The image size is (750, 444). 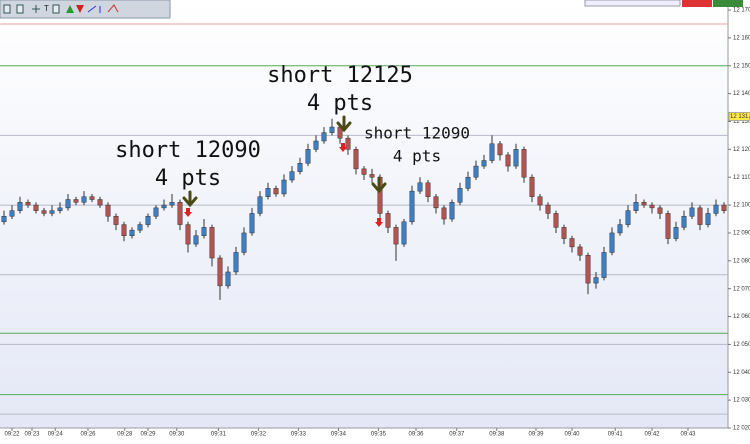 I want to click on x-tick-label: 09:34, so click(x=339, y=435).